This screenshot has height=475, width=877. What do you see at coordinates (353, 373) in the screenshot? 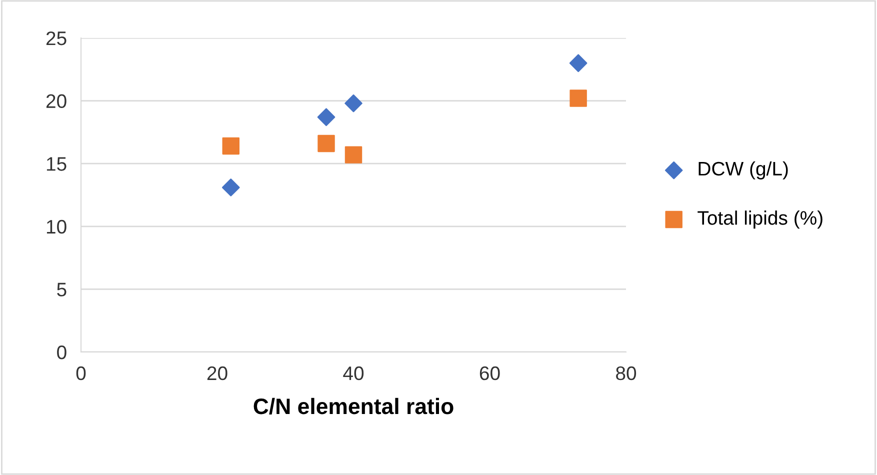
I see `x-tick-label: 40` at bounding box center [353, 373].